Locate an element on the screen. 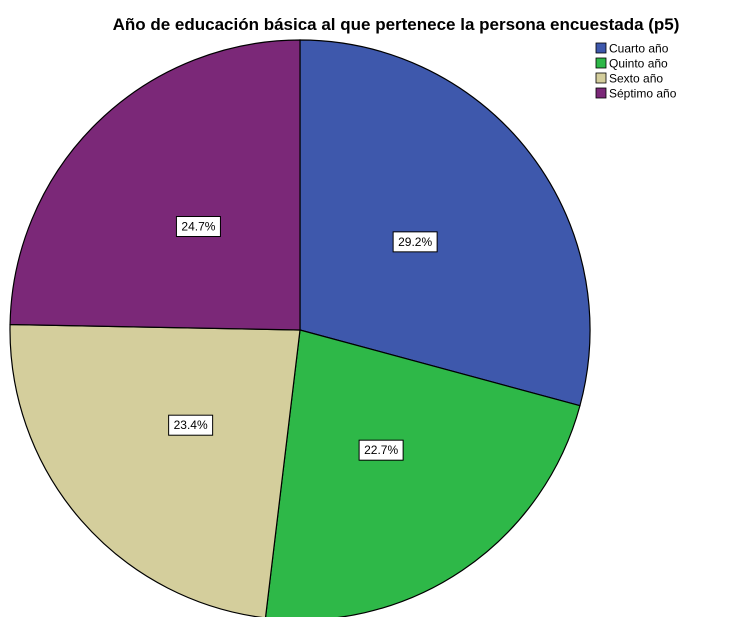  legend-label: Sexto año is located at coordinates (636, 79).